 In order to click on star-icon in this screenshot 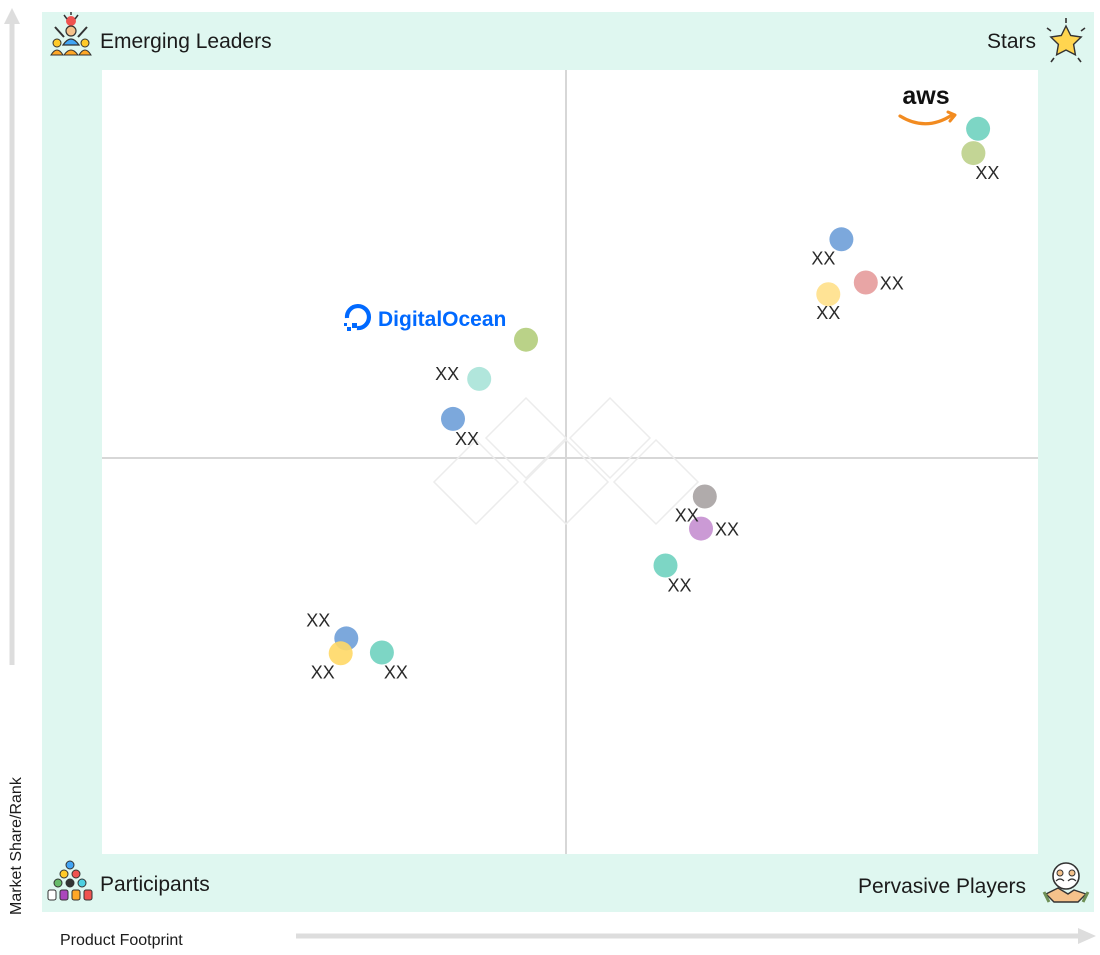, I will do `click(1066, 40)`.